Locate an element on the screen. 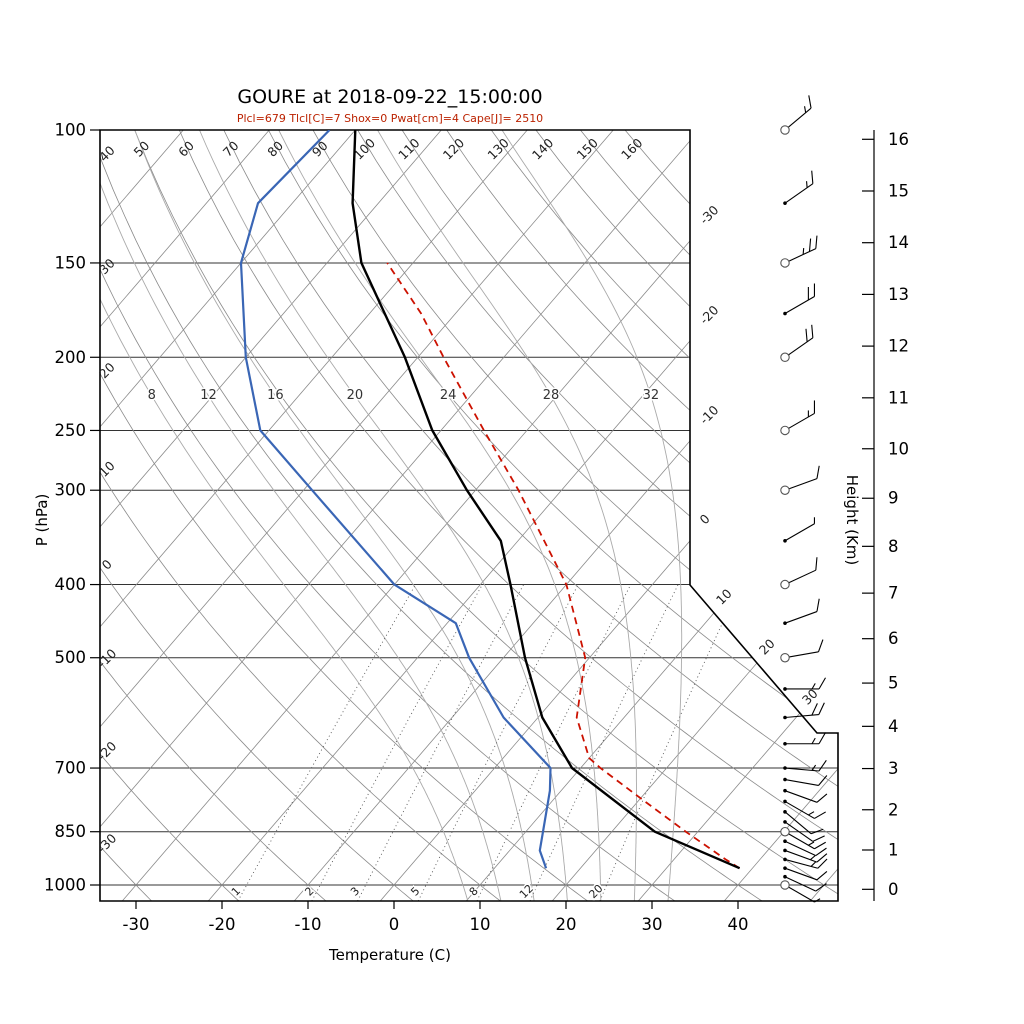 This screenshot has height=1024, width=1024. temp-tick-label: 0 is located at coordinates (394, 924).